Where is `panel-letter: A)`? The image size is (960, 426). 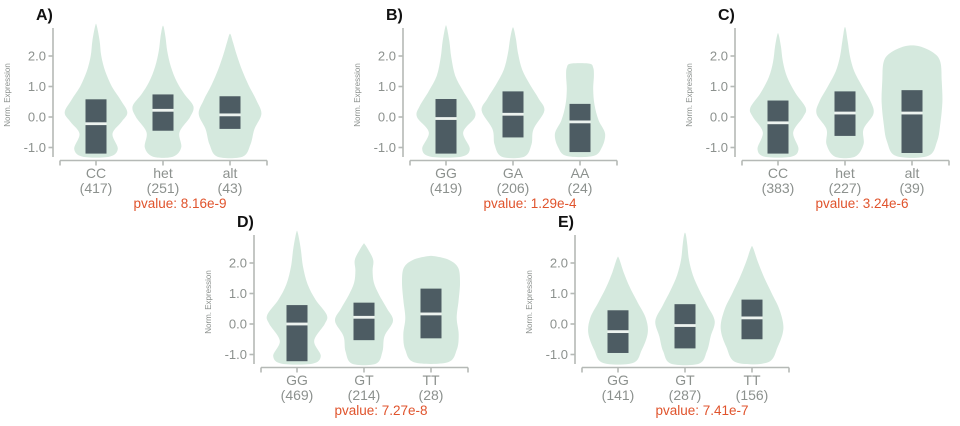 panel-letter: A) is located at coordinates (44, 15).